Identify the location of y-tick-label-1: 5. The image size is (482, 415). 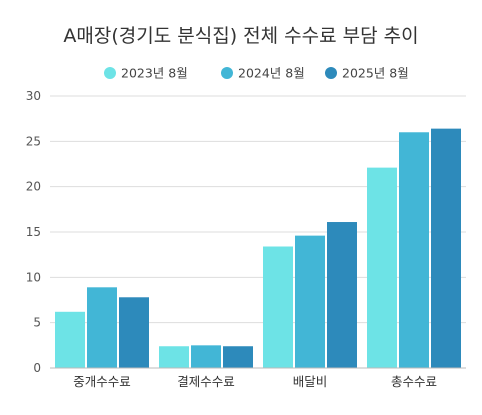
(37, 323).